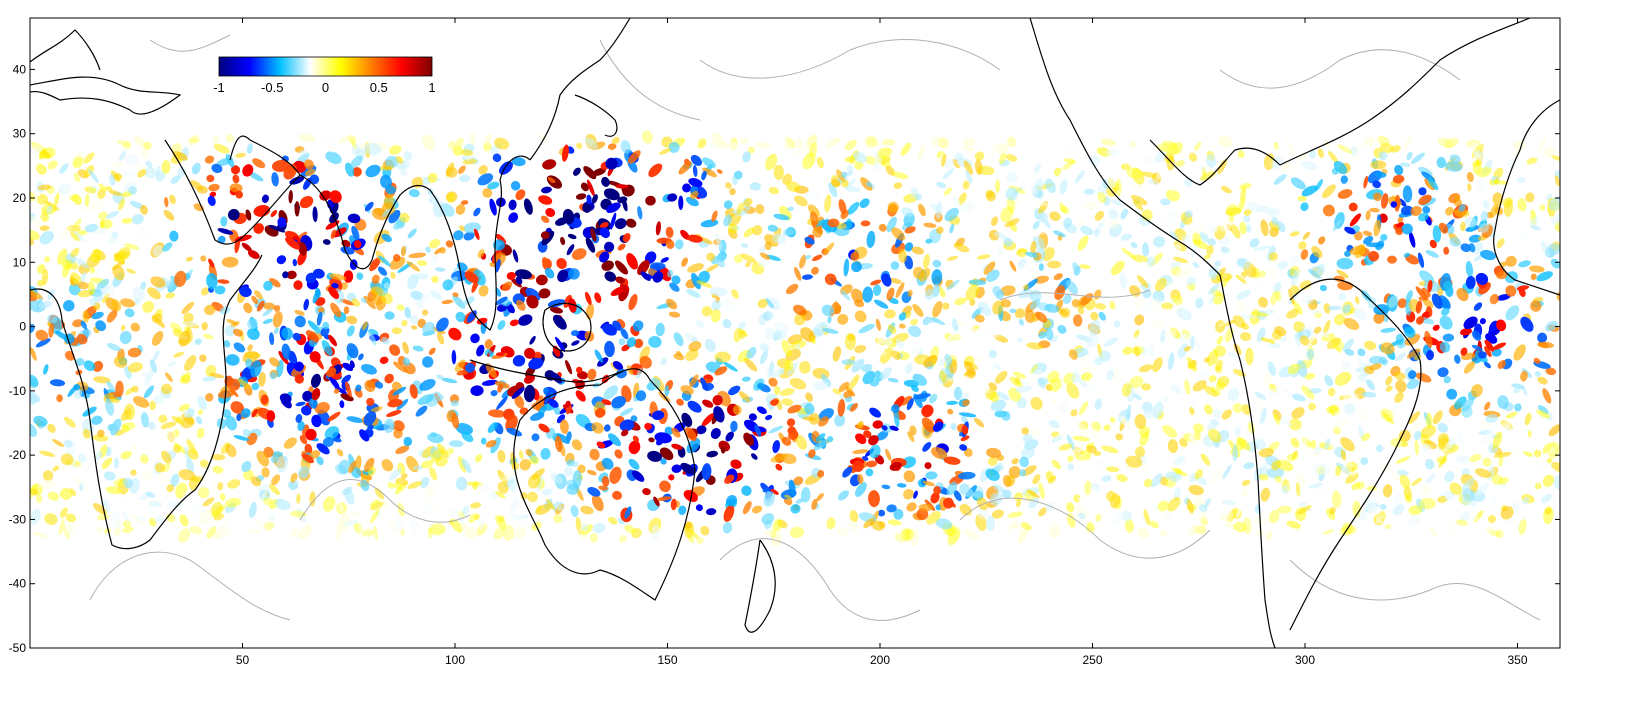 This screenshot has width=1635, height=703. I want to click on x-tick-label: 250, so click(1092, 660).